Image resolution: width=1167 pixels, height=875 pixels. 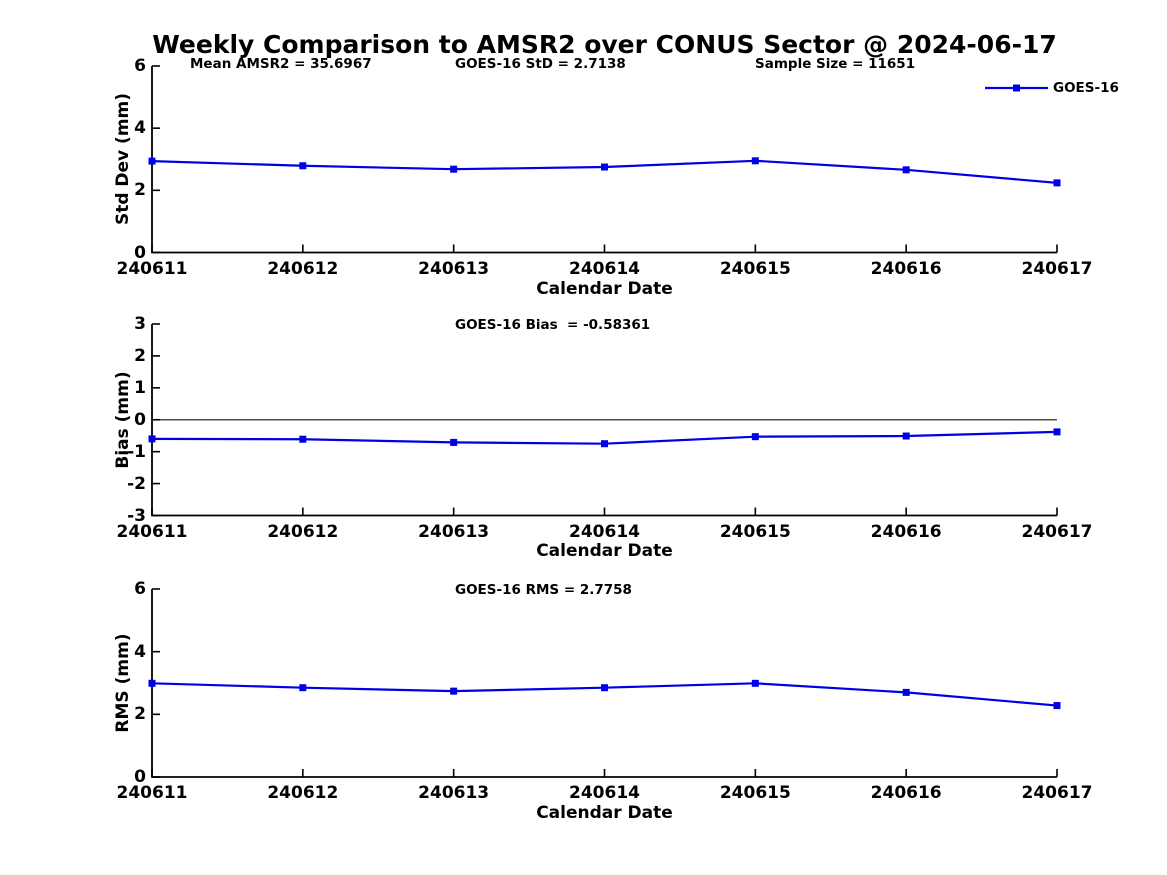 I want to click on x-axis-title-calendar-date-3: Calendar Date, so click(x=604, y=813).